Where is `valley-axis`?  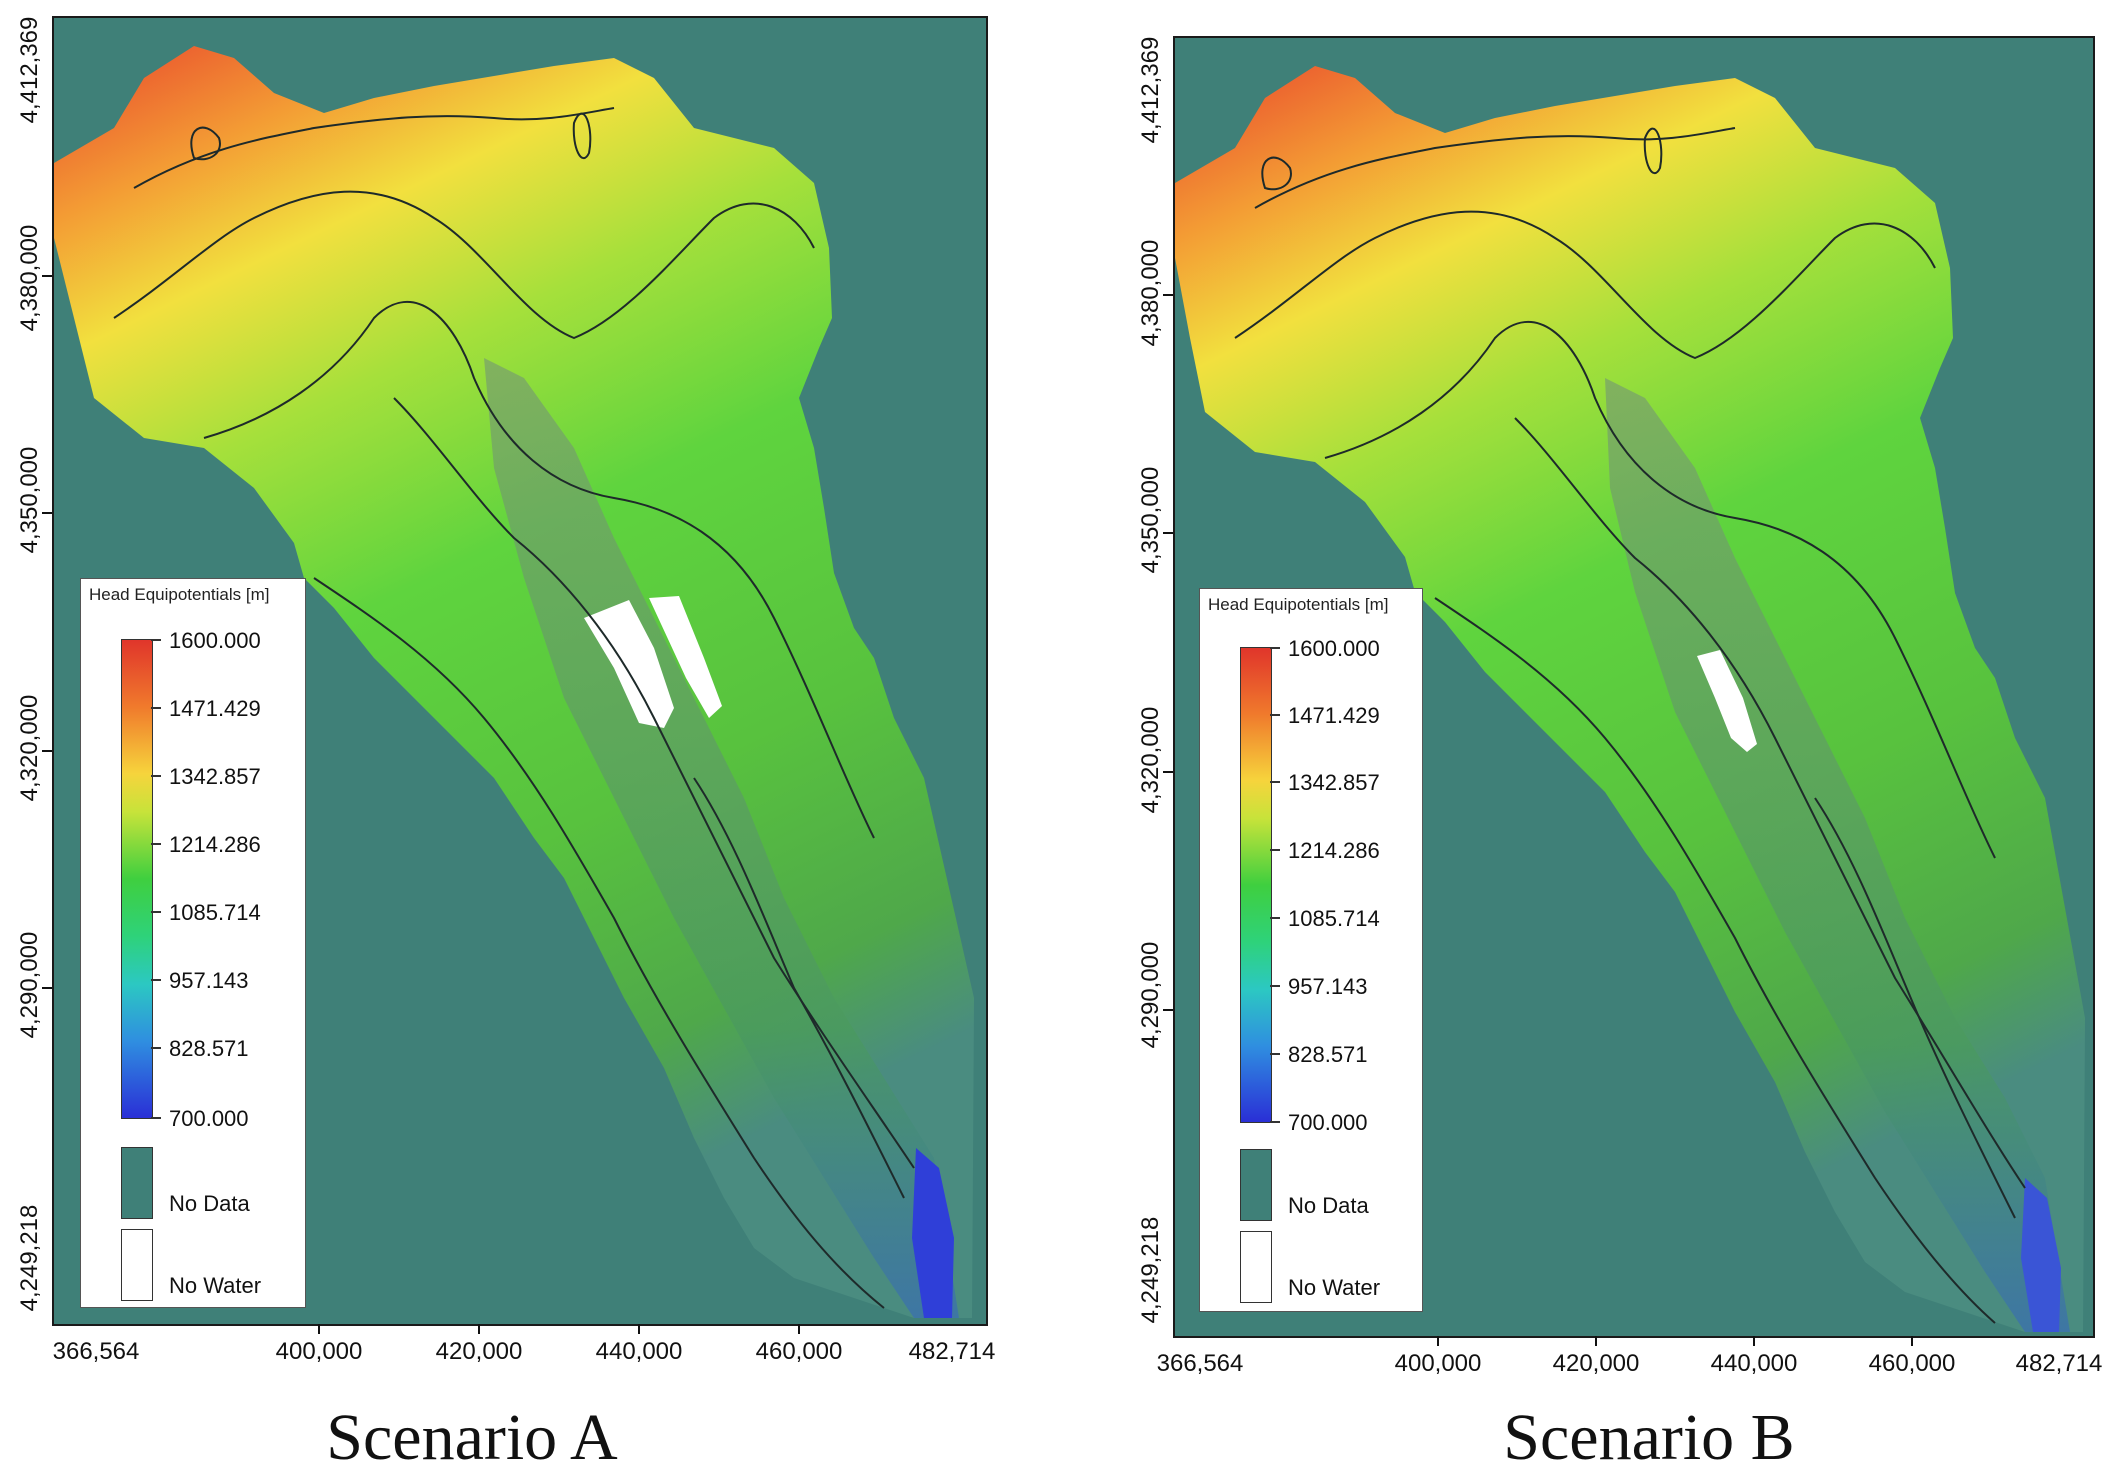
valley-axis is located at coordinates (721, 838).